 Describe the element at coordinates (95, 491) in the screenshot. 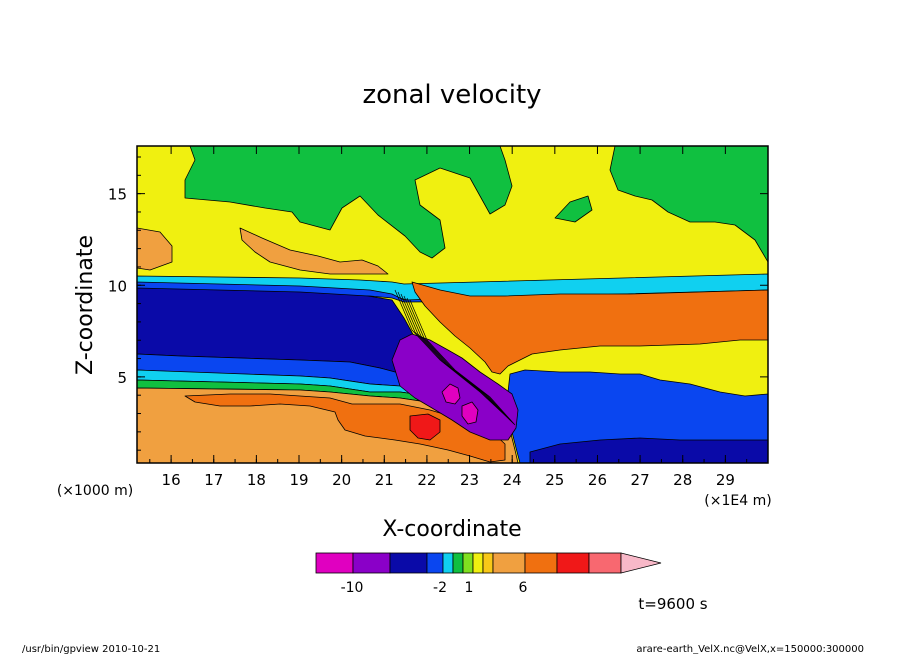

I see `x-unit-left: (×1000 m)` at that location.